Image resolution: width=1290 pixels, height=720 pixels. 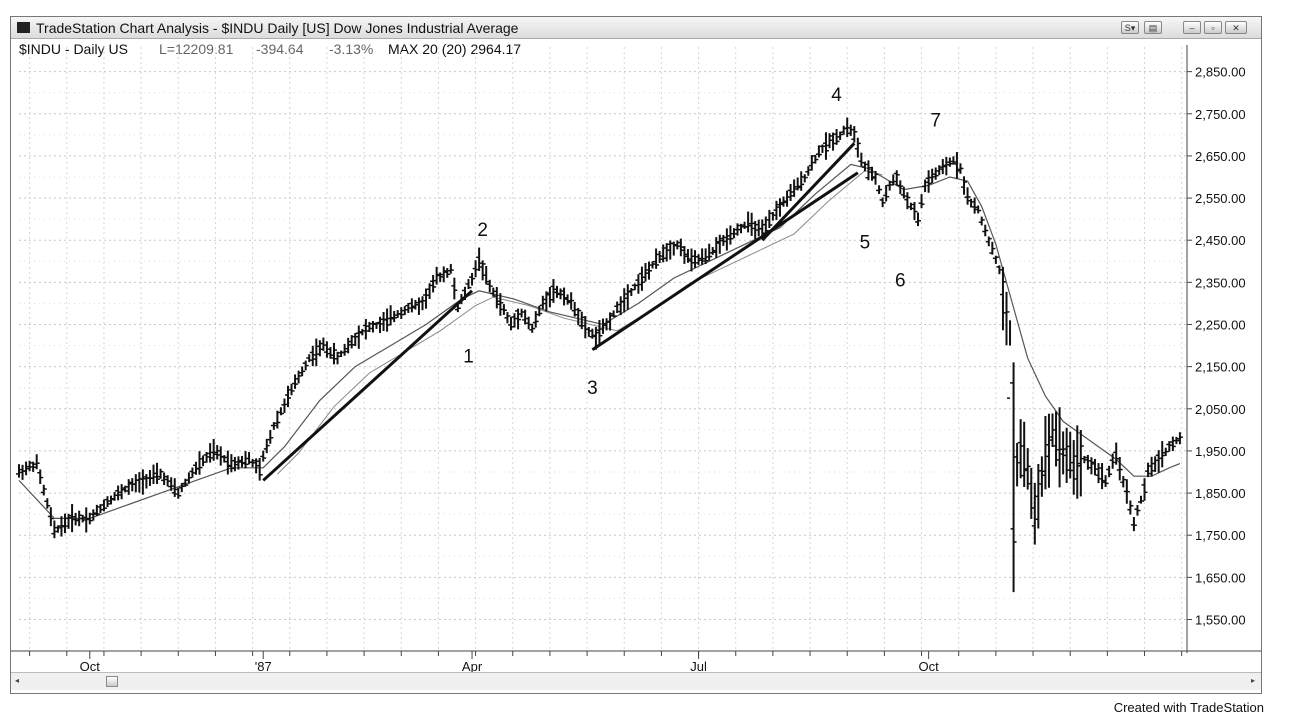 What do you see at coordinates (1220, 198) in the screenshot?
I see `y-tick-label: 2,550.00` at bounding box center [1220, 198].